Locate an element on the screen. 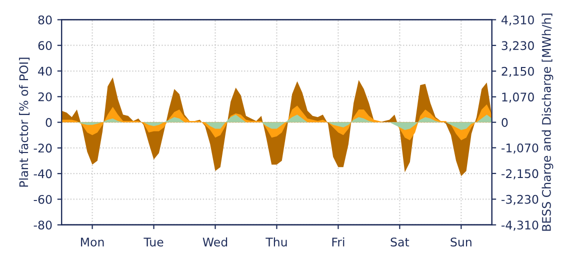 The height and width of the screenshot is (263, 570). y-tick-label: -80 is located at coordinates (43, 225).